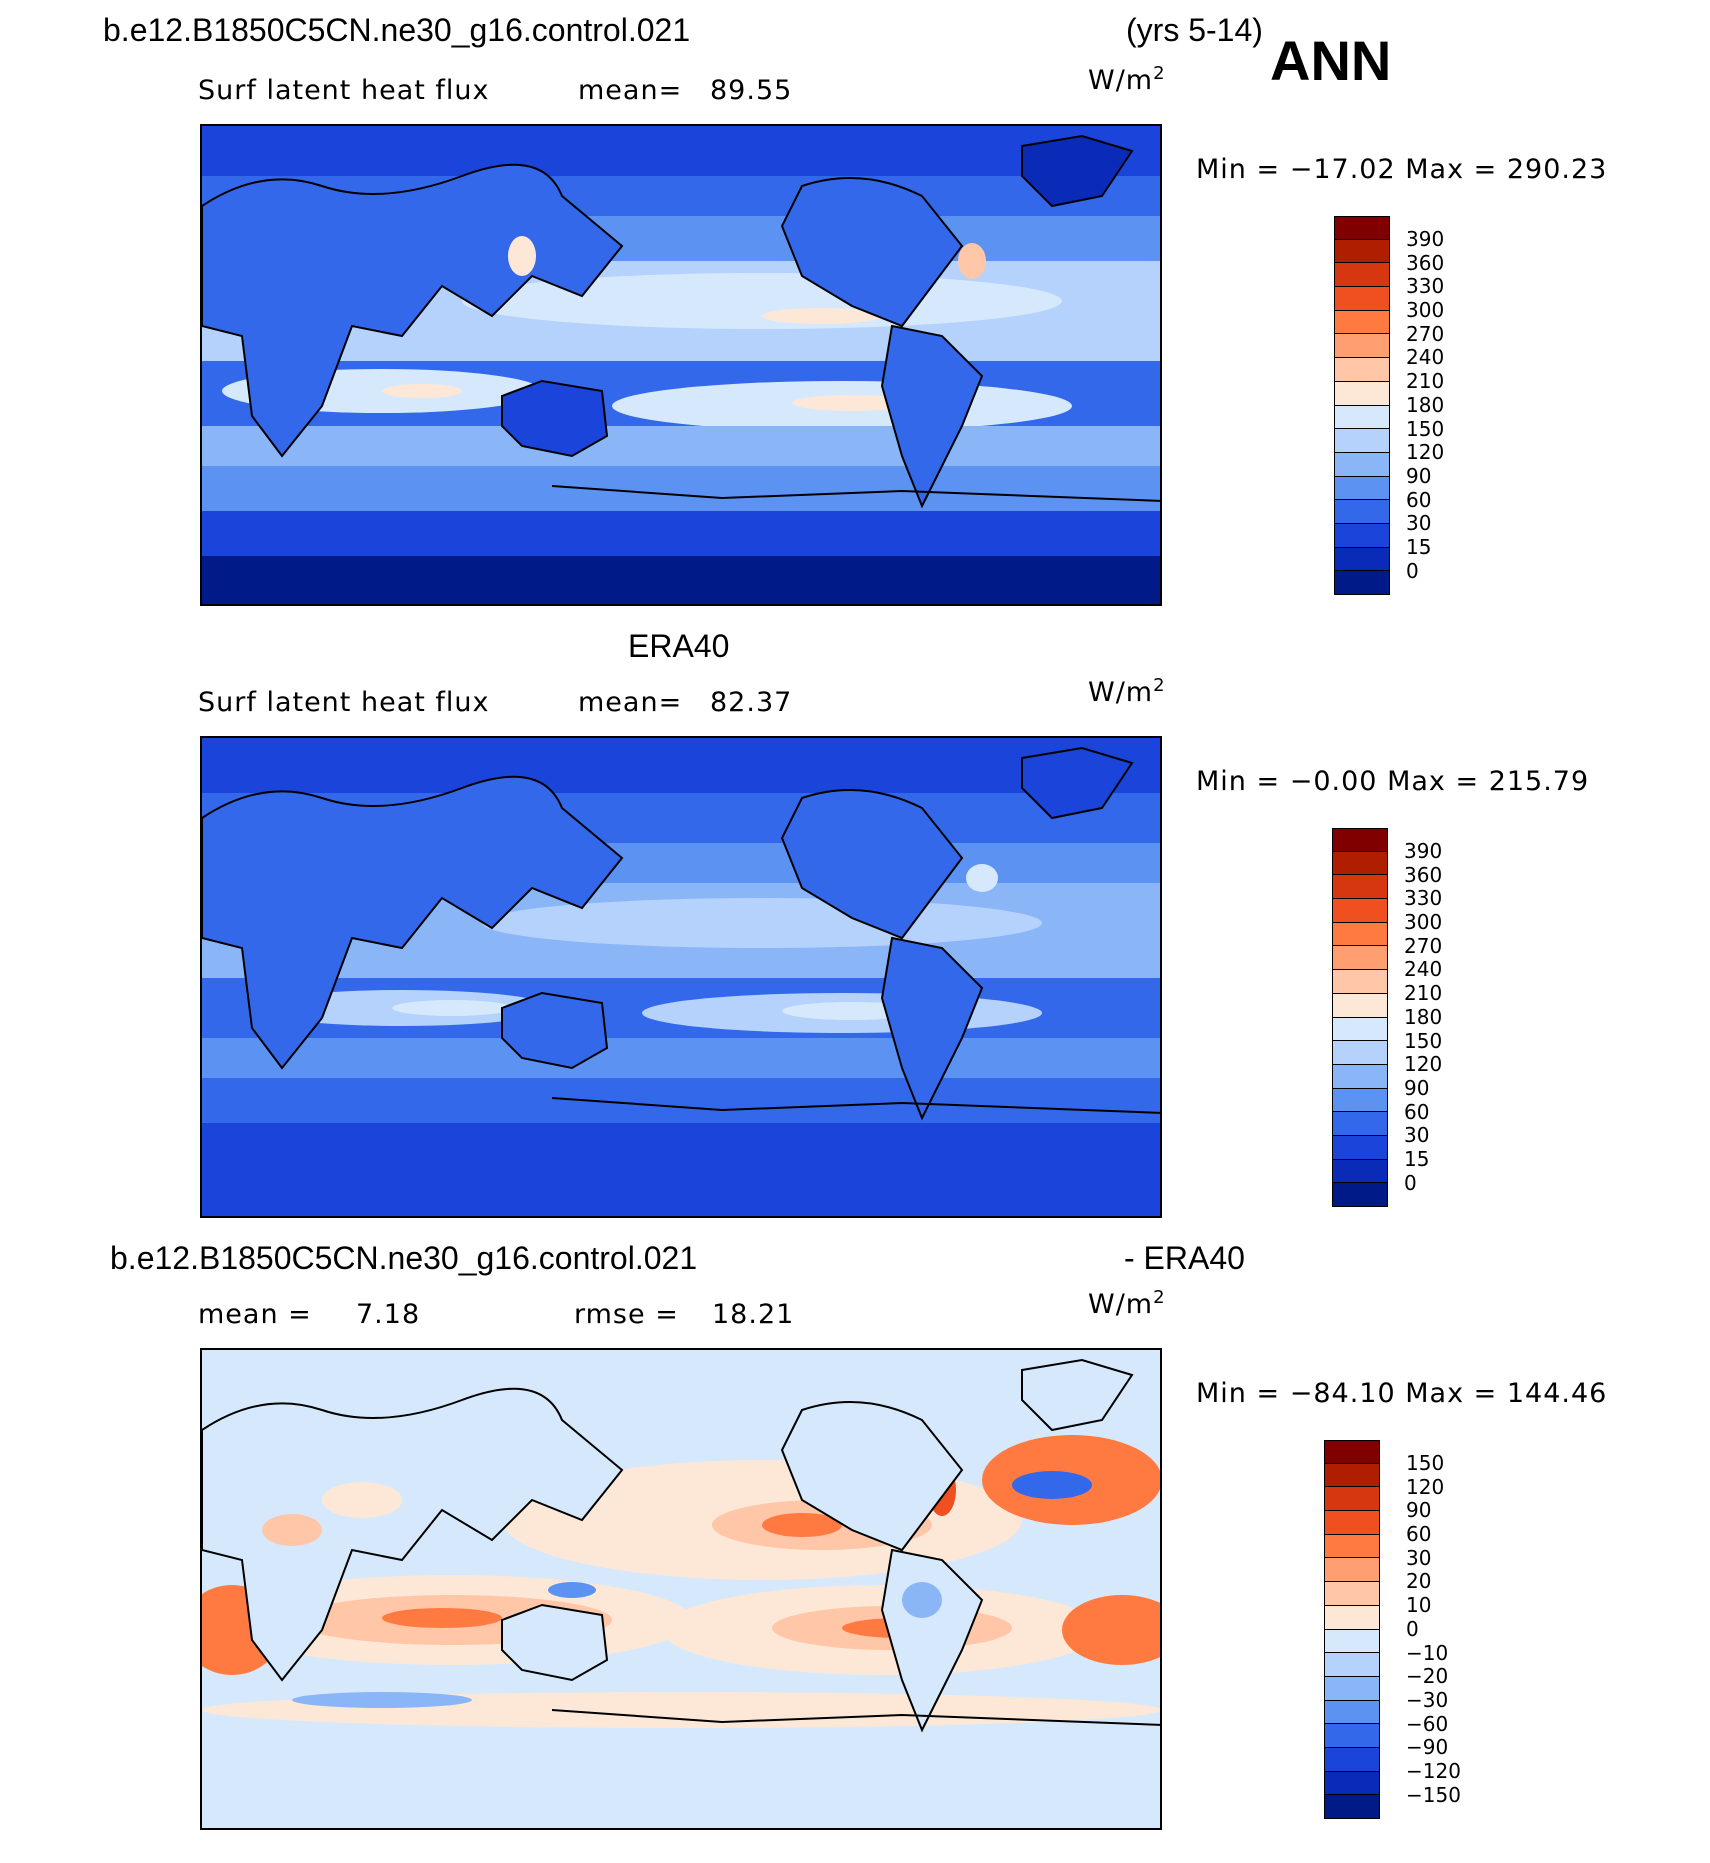 The height and width of the screenshot is (1863, 1710). What do you see at coordinates (1331, 60) in the screenshot?
I see `season-label: ANN` at bounding box center [1331, 60].